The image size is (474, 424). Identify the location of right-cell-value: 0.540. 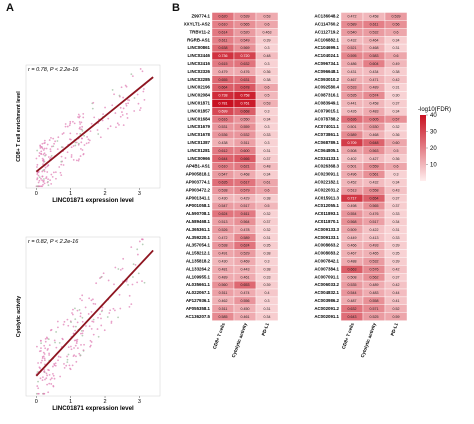
(352, 32).